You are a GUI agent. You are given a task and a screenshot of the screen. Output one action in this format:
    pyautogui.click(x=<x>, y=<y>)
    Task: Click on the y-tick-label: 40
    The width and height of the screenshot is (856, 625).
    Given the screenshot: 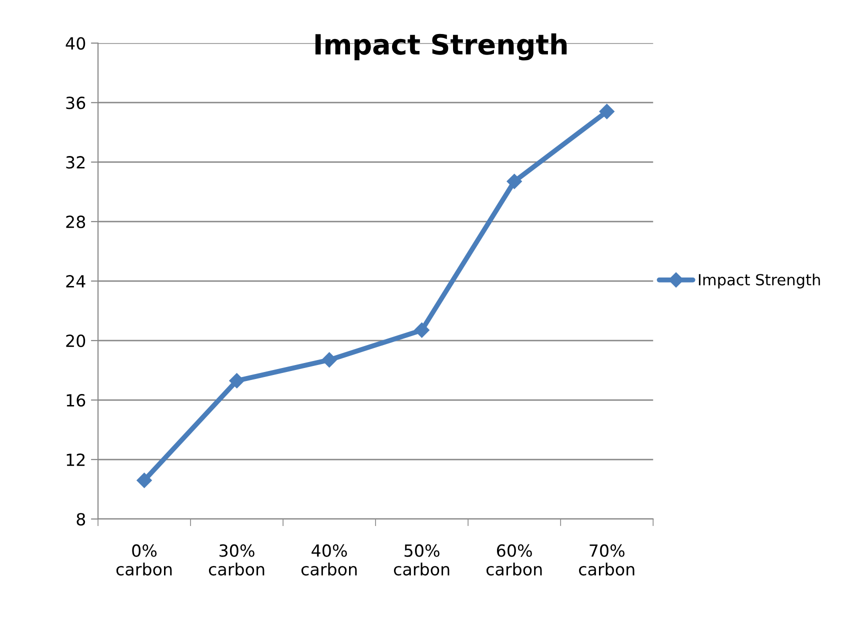 What is the action you would take?
    pyautogui.click(x=76, y=43)
    